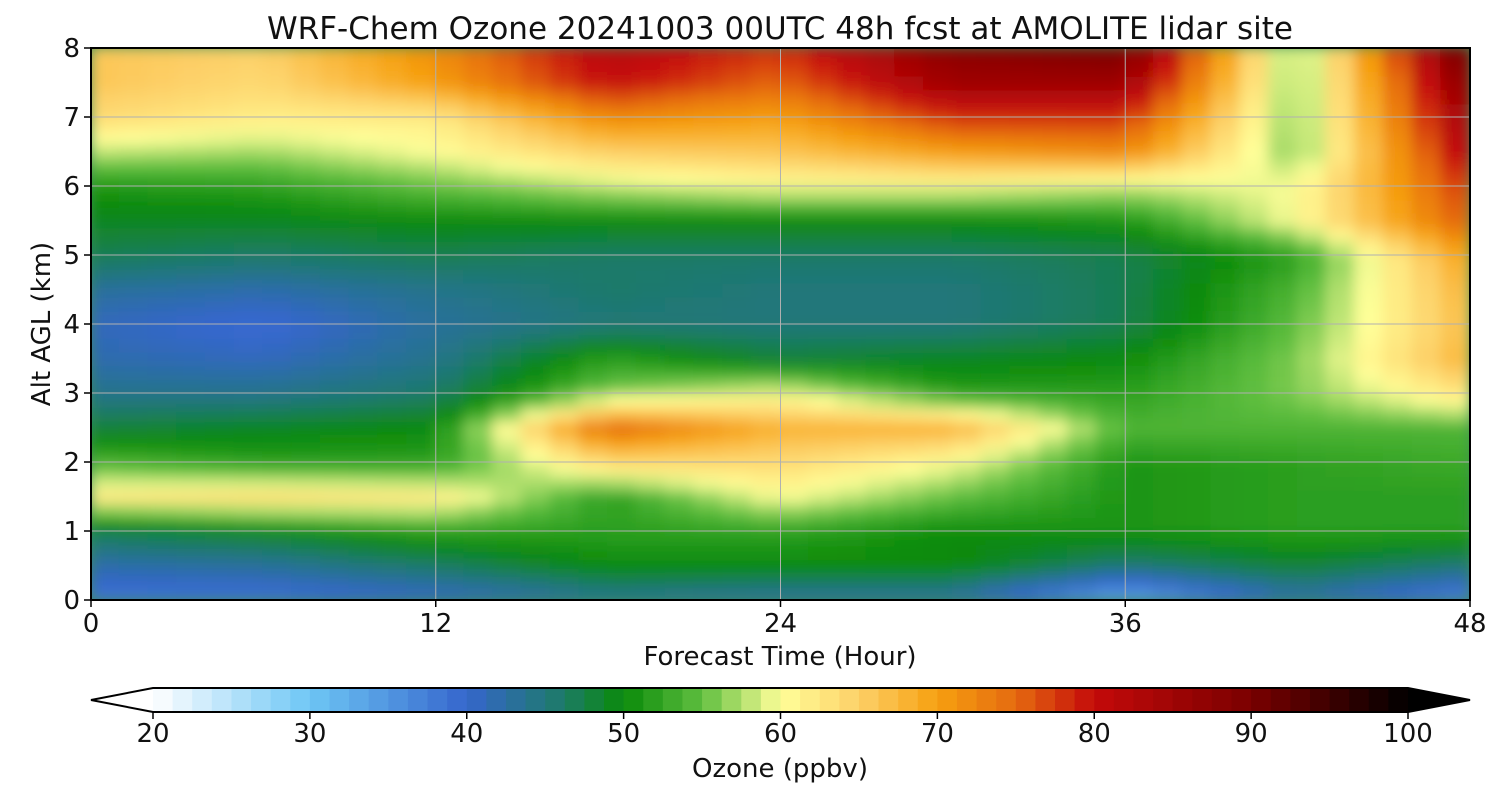 The width and height of the screenshot is (1500, 800). Describe the element at coordinates (71, 49) in the screenshot. I see `y-tick-label: 8` at that location.